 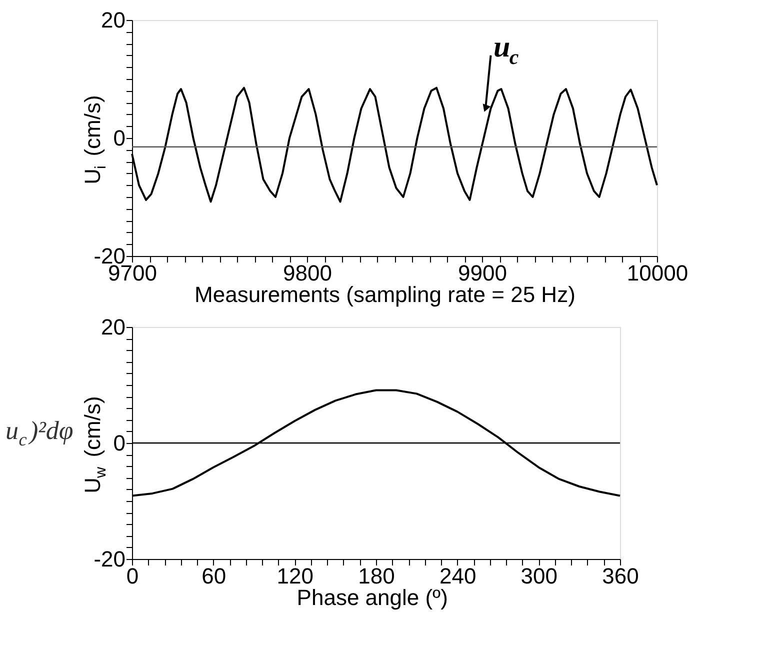 What do you see at coordinates (539, 576) in the screenshot?
I see `x-tick-label: 300` at bounding box center [539, 576].